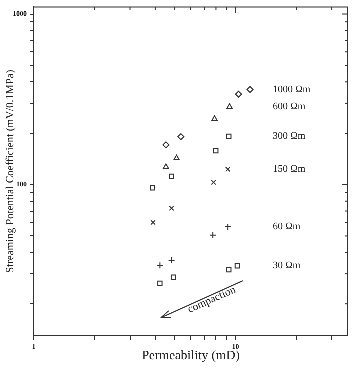  What do you see at coordinates (289, 107) in the screenshot?
I see `text: 600 Ωm` at bounding box center [289, 107].